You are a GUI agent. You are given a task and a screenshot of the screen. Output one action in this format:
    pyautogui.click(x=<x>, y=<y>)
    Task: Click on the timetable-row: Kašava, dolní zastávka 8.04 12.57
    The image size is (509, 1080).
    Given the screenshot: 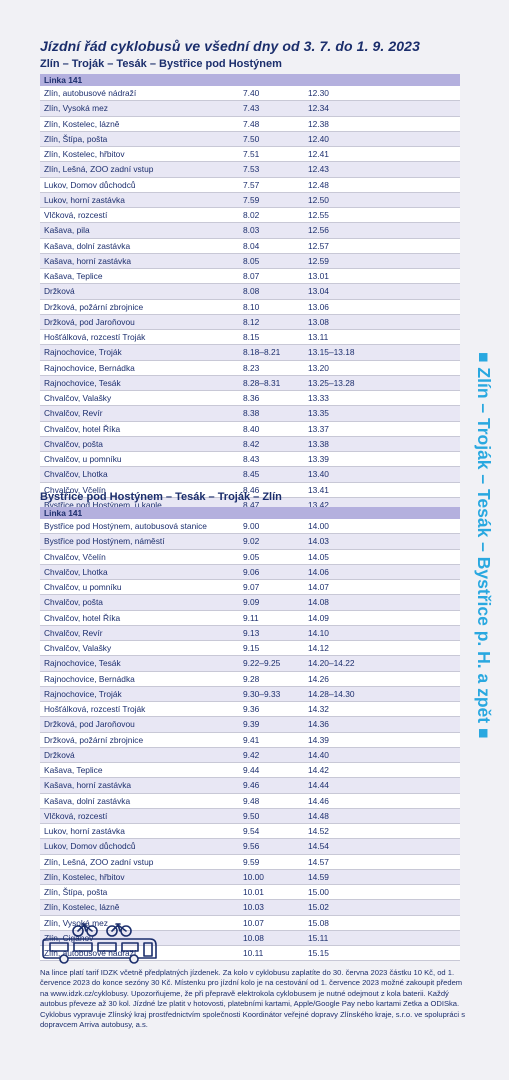 What is the action you would take?
    pyautogui.click(x=250, y=246)
    